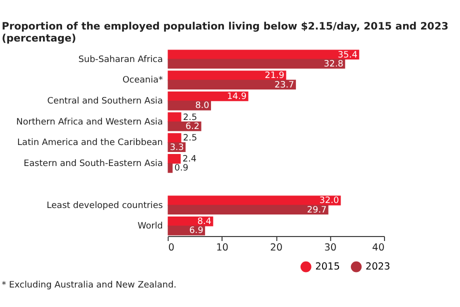 The width and height of the screenshot is (460, 307). I want to click on data-label: 3.3, so click(177, 147).